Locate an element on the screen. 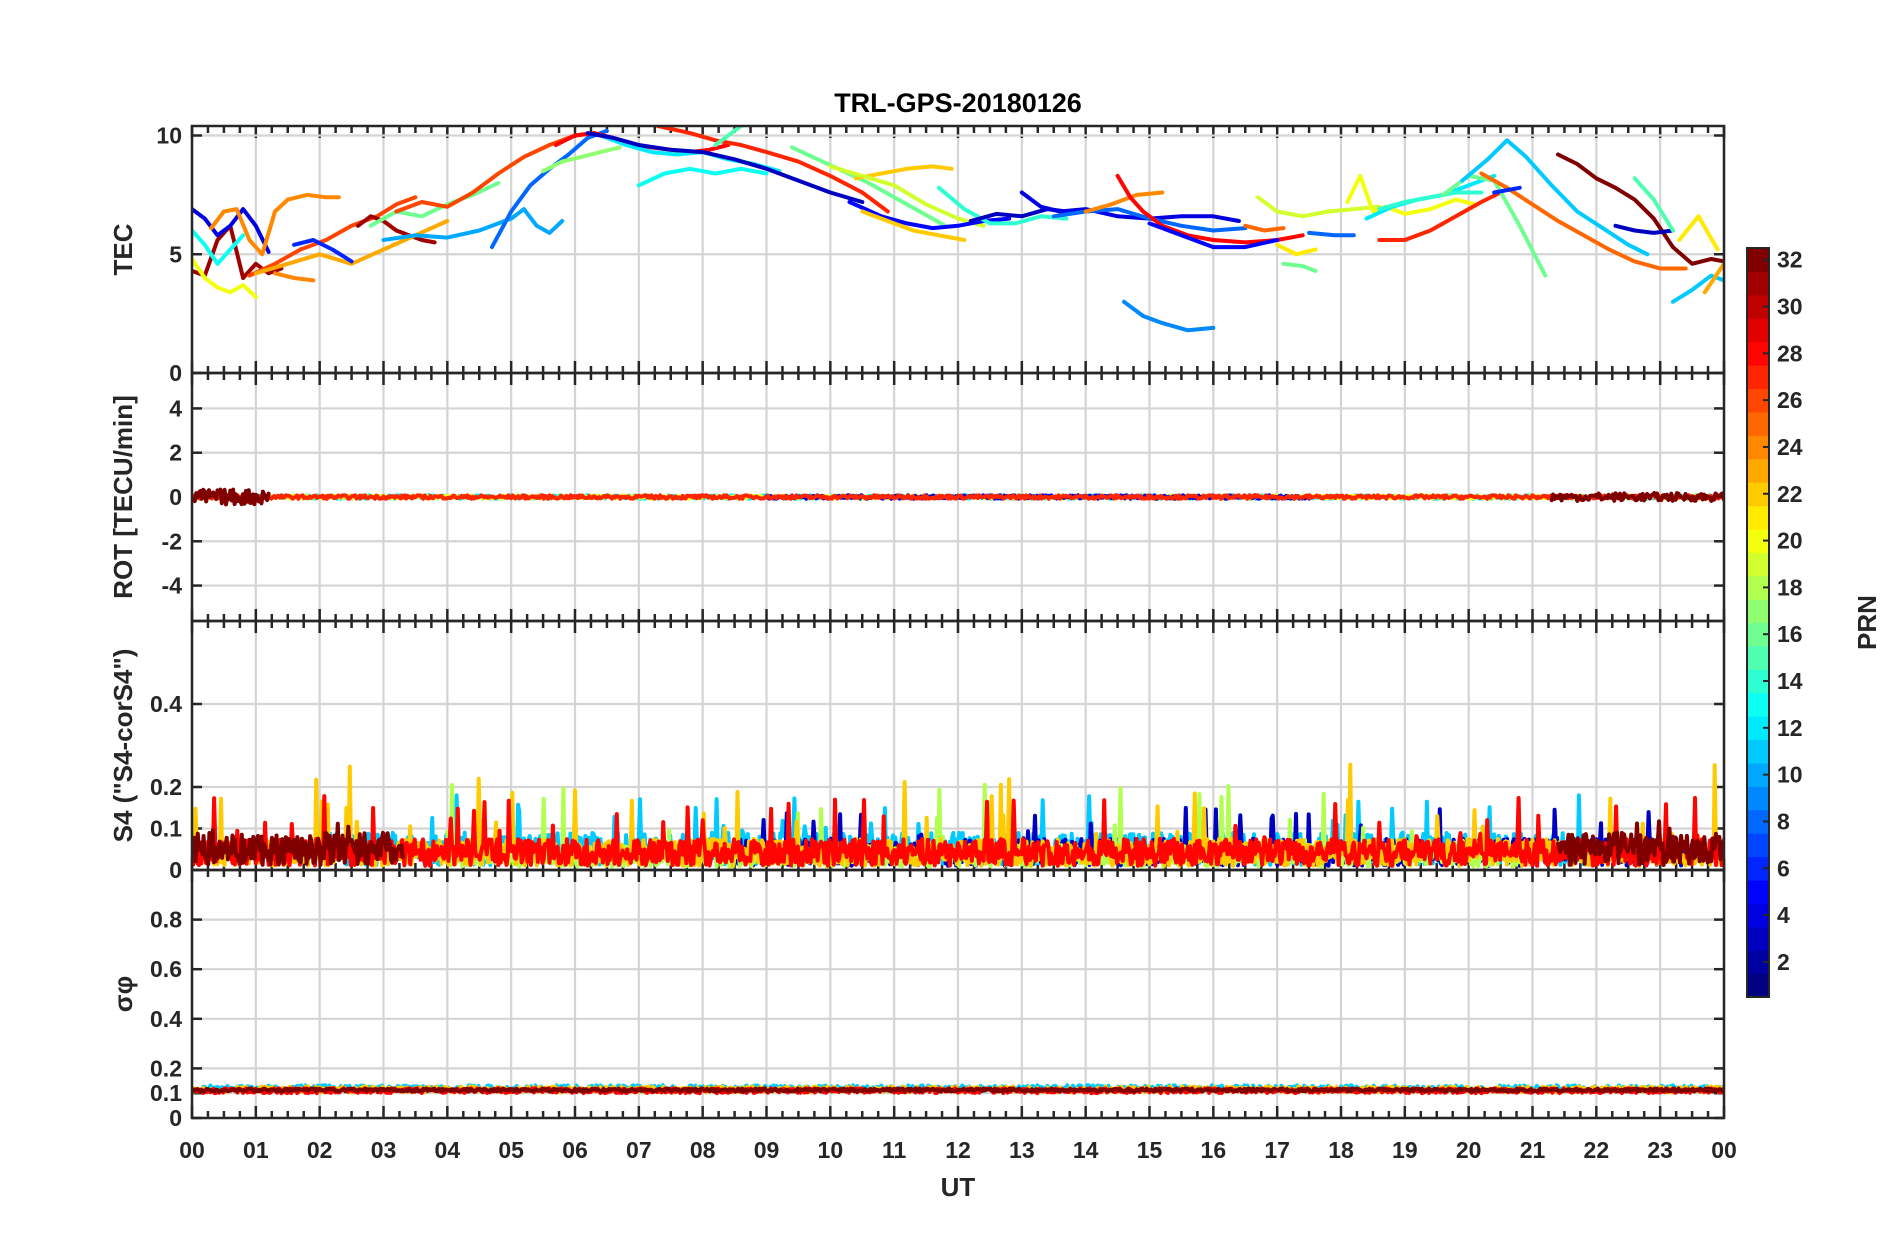  colorbar-tick-label: 14 is located at coordinates (1790, 681).